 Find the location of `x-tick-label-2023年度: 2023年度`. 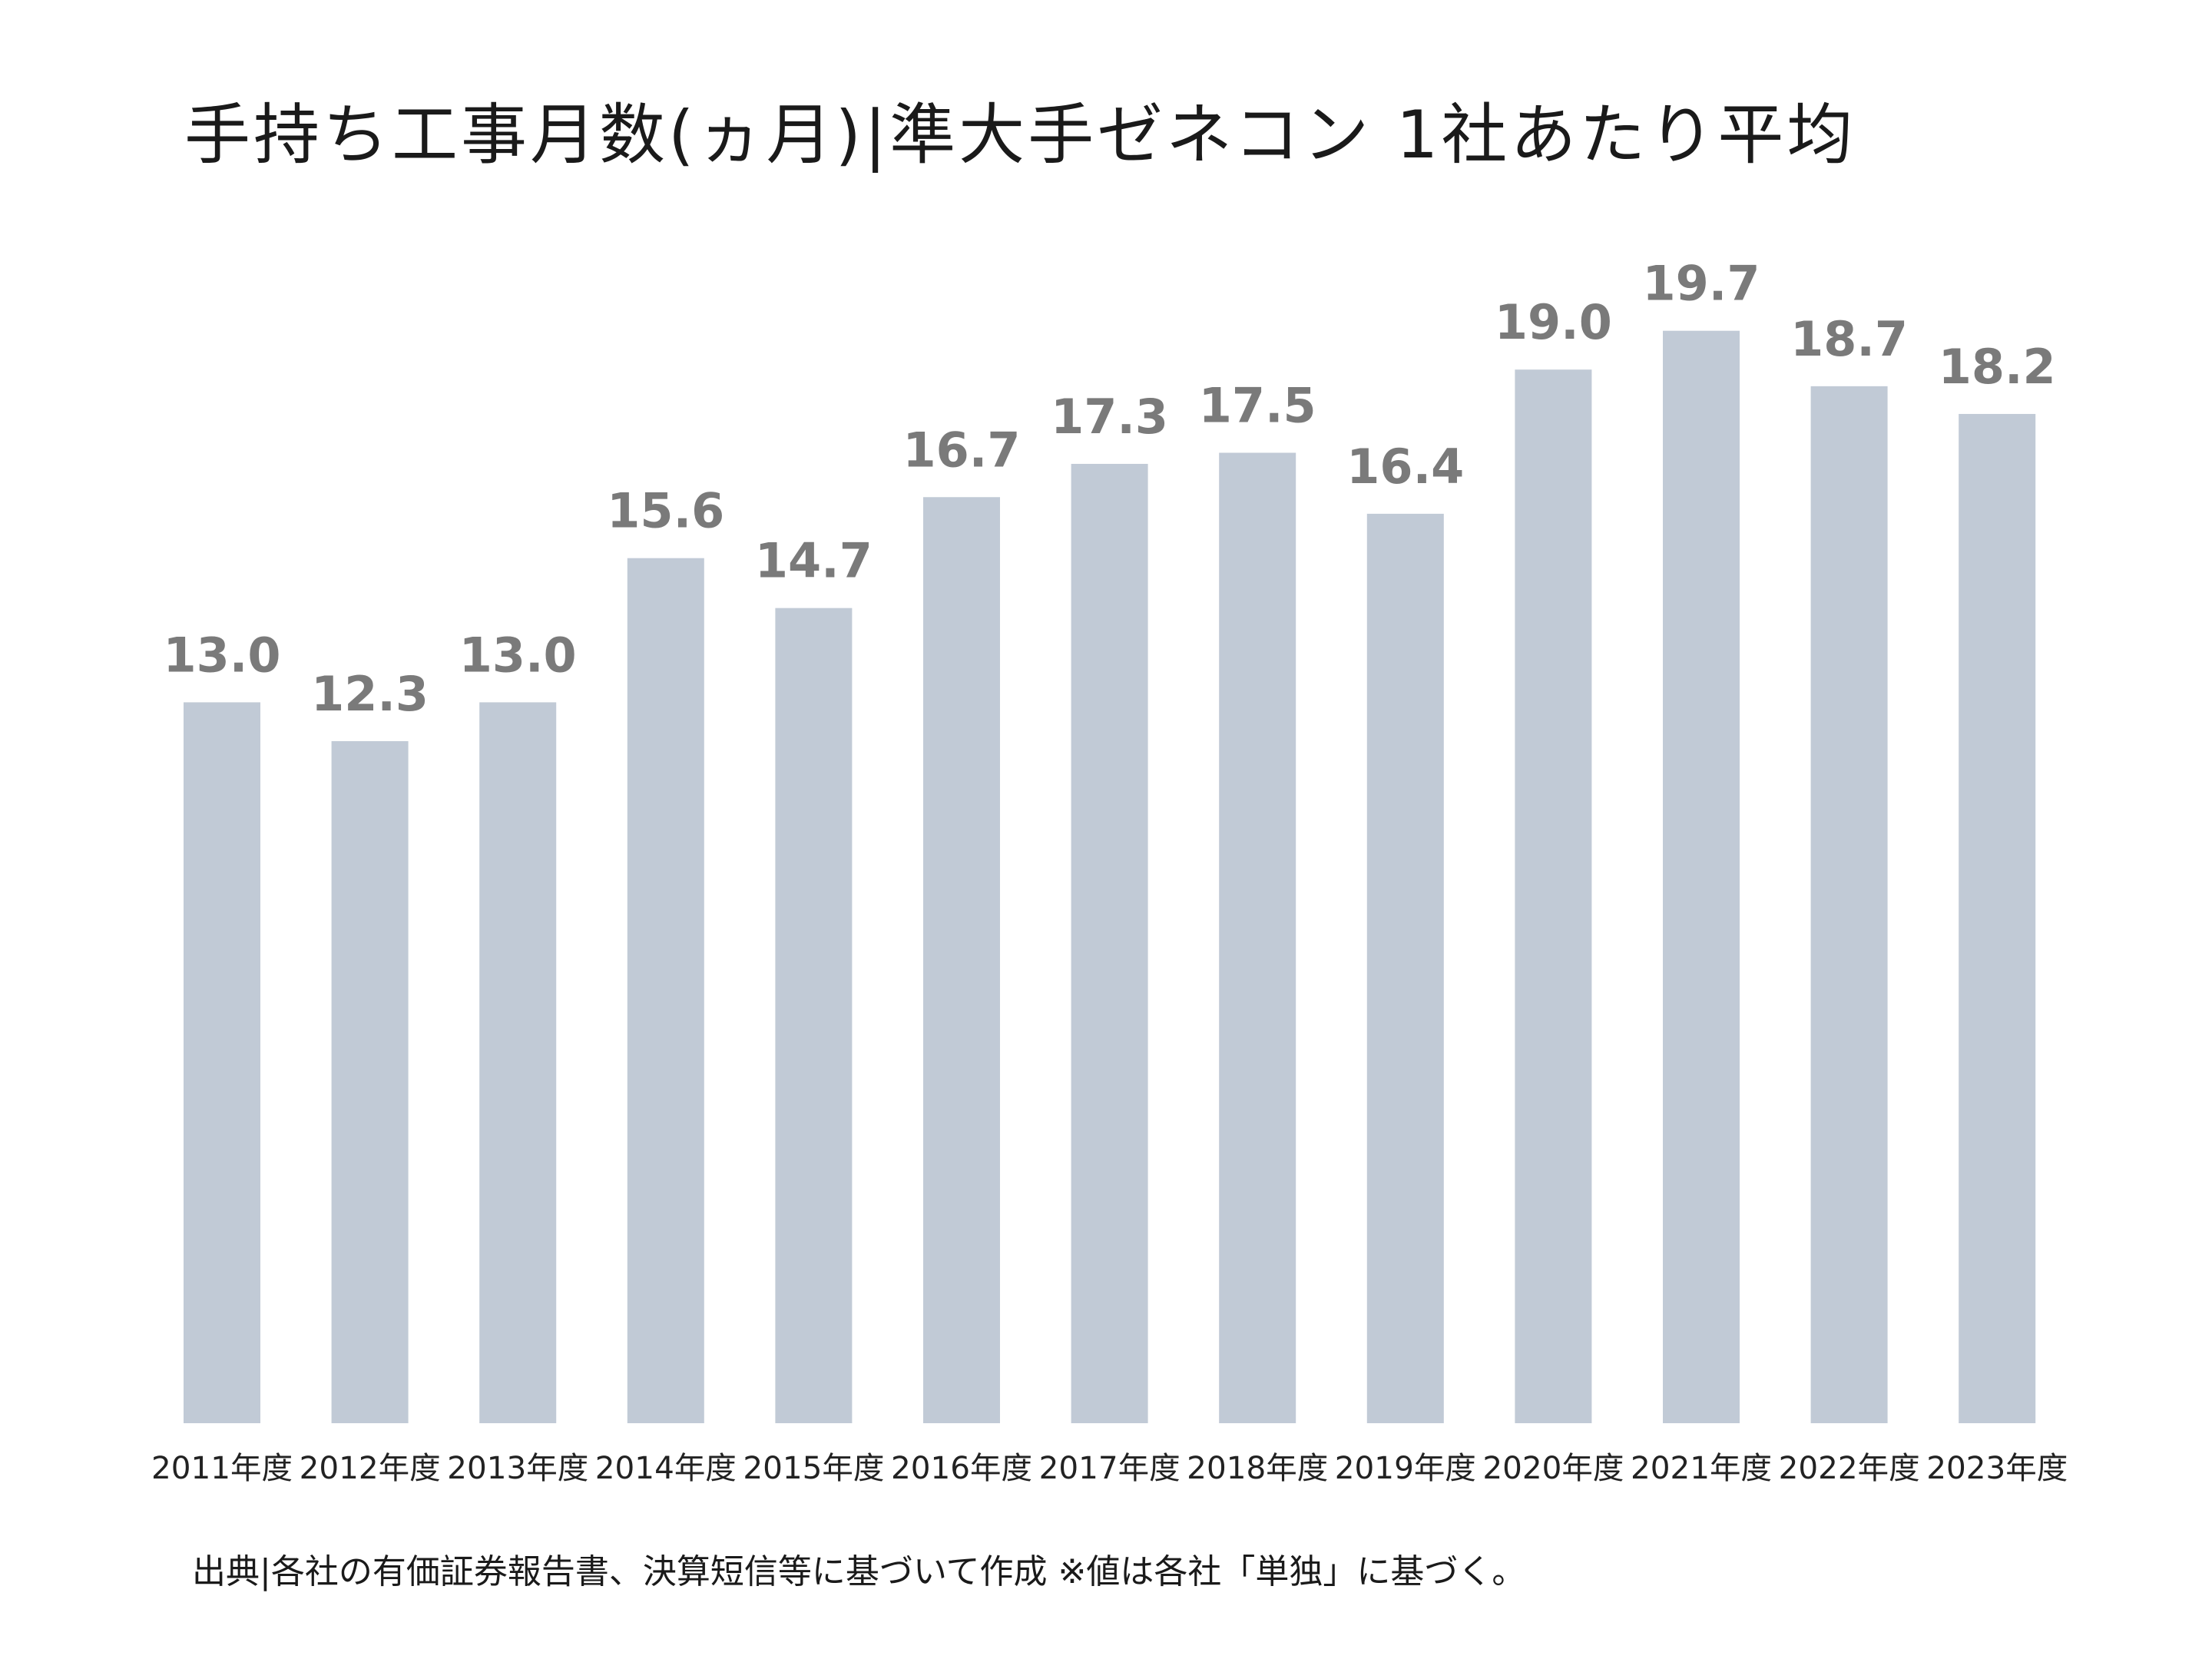

x-tick-label-2023年度: 2023年度 is located at coordinates (1997, 1469).